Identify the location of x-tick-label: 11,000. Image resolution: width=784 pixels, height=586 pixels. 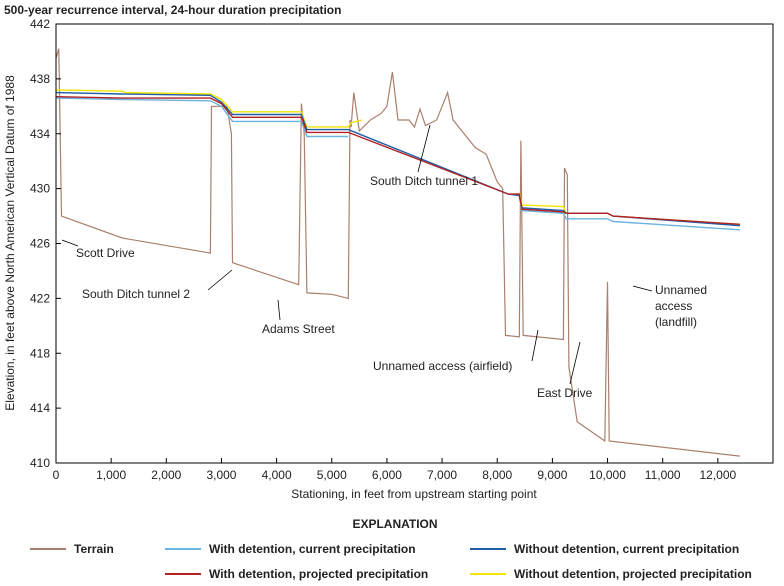
(663, 475).